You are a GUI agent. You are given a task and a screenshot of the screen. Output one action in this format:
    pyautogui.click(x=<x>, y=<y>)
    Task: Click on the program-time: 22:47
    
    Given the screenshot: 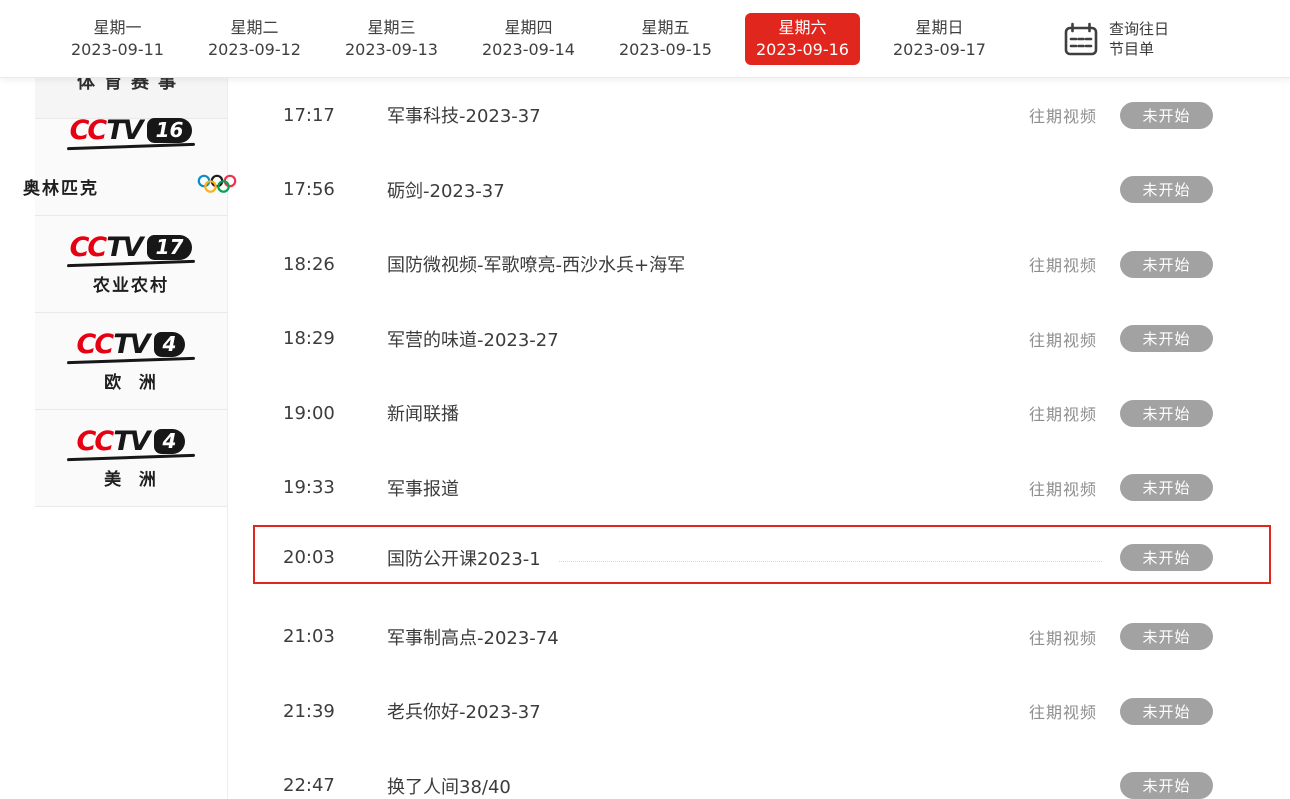 What is the action you would take?
    pyautogui.click(x=309, y=786)
    